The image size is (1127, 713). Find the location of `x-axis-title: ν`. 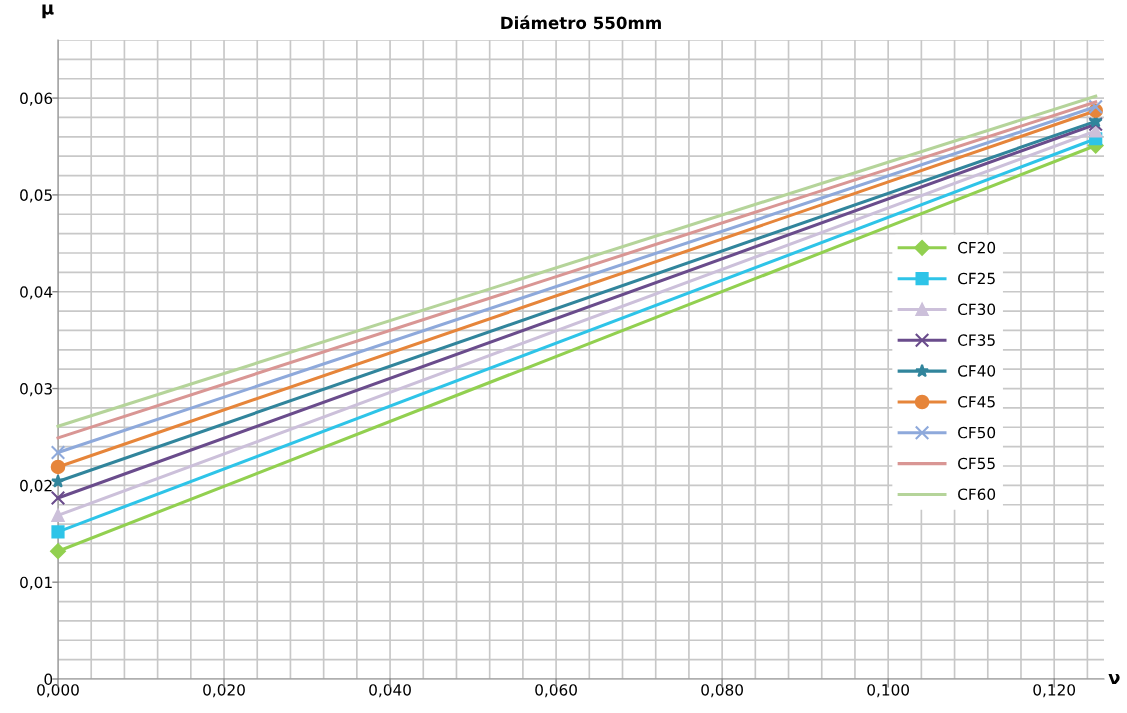

x-axis-title: ν is located at coordinates (1114, 679).